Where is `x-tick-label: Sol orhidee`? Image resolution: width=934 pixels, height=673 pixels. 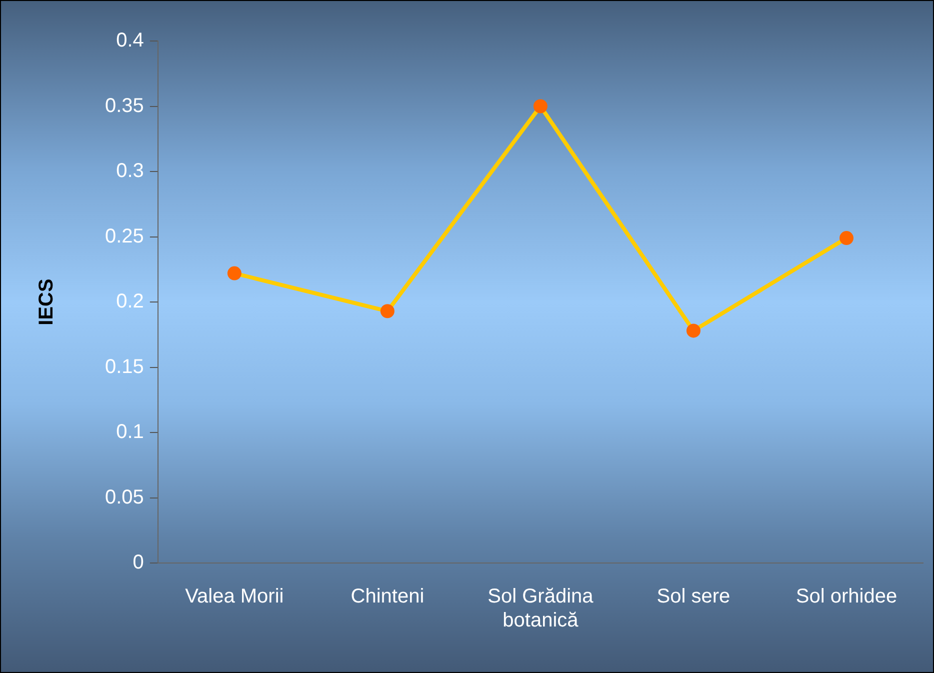 x-tick-label: Sol orhidee is located at coordinates (847, 597).